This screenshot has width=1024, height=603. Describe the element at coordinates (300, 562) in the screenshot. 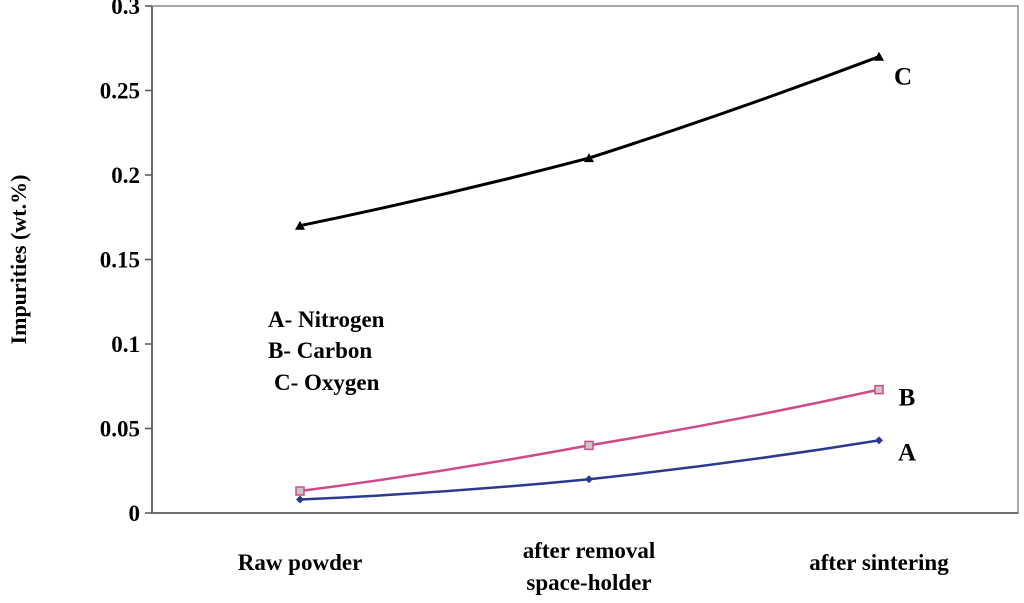

I see `x-tick-label: Raw powder` at that location.